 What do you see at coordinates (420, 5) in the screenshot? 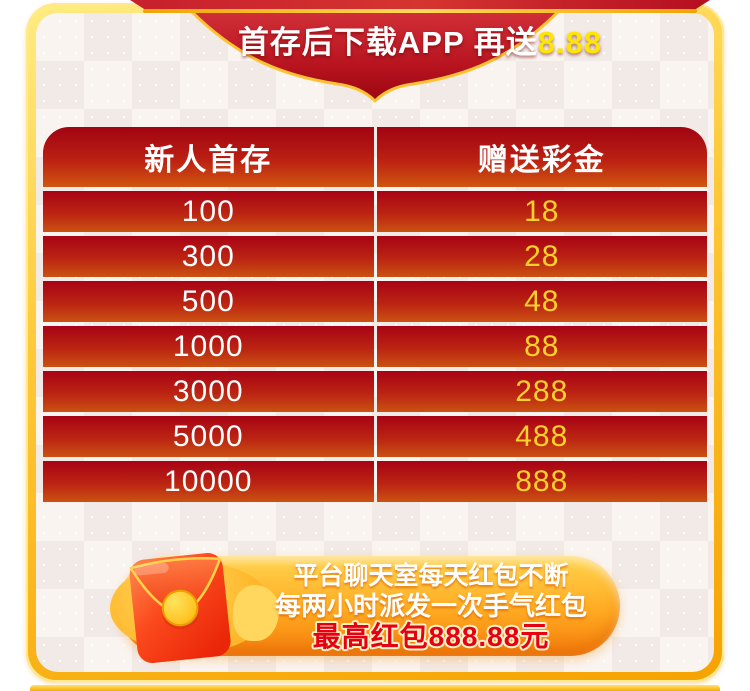
I see `ribbon-top-bar` at bounding box center [420, 5].